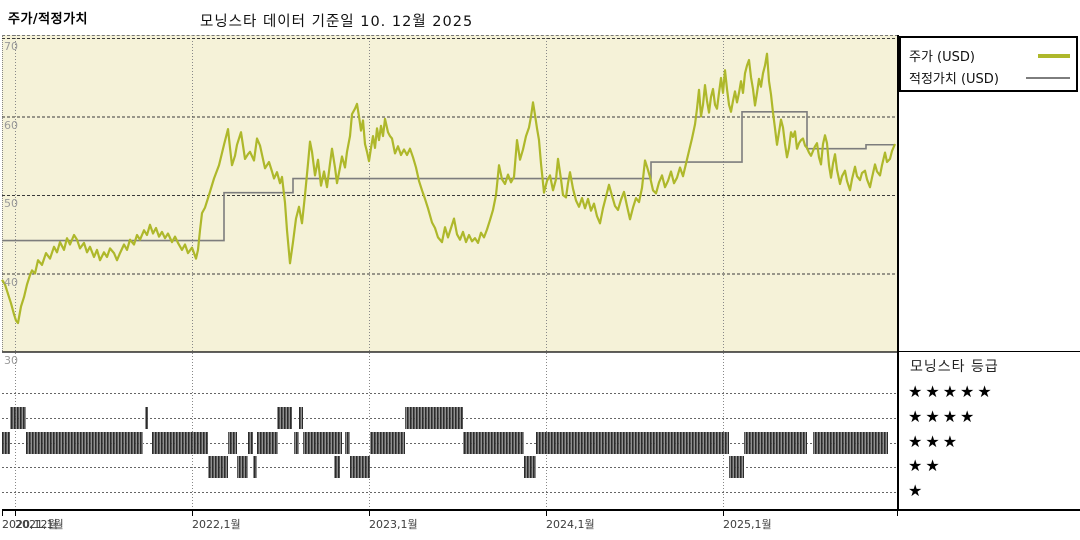 The height and width of the screenshot is (540, 1080). Describe the element at coordinates (954, 367) in the screenshot. I see `rating-panel-title: 모닝스타 등급` at that location.